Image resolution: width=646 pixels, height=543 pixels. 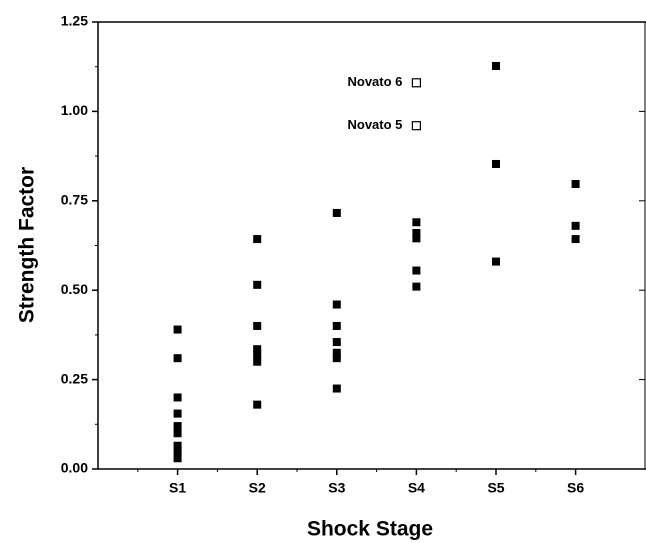 I want to click on y-tick-label: 1.00, so click(x=74, y=110).